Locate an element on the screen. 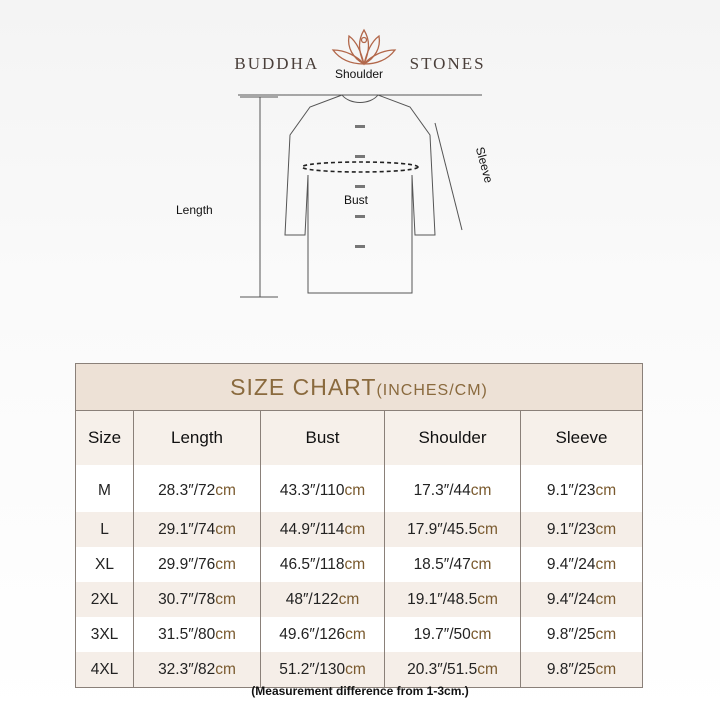 Image resolution: width=720 pixels, height=720 pixels. shirt-diagram is located at coordinates (360, 196).